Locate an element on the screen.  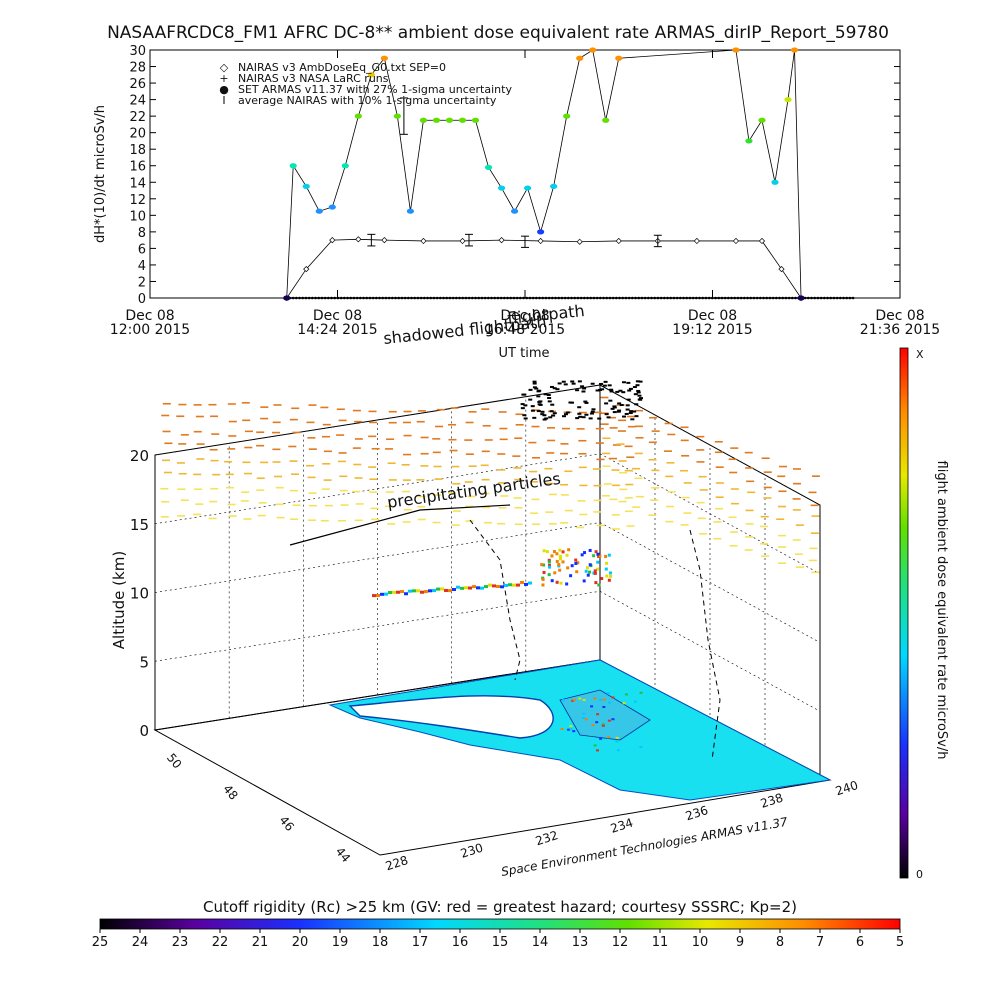
y-tick-label: 26 is located at coordinates (137, 84).